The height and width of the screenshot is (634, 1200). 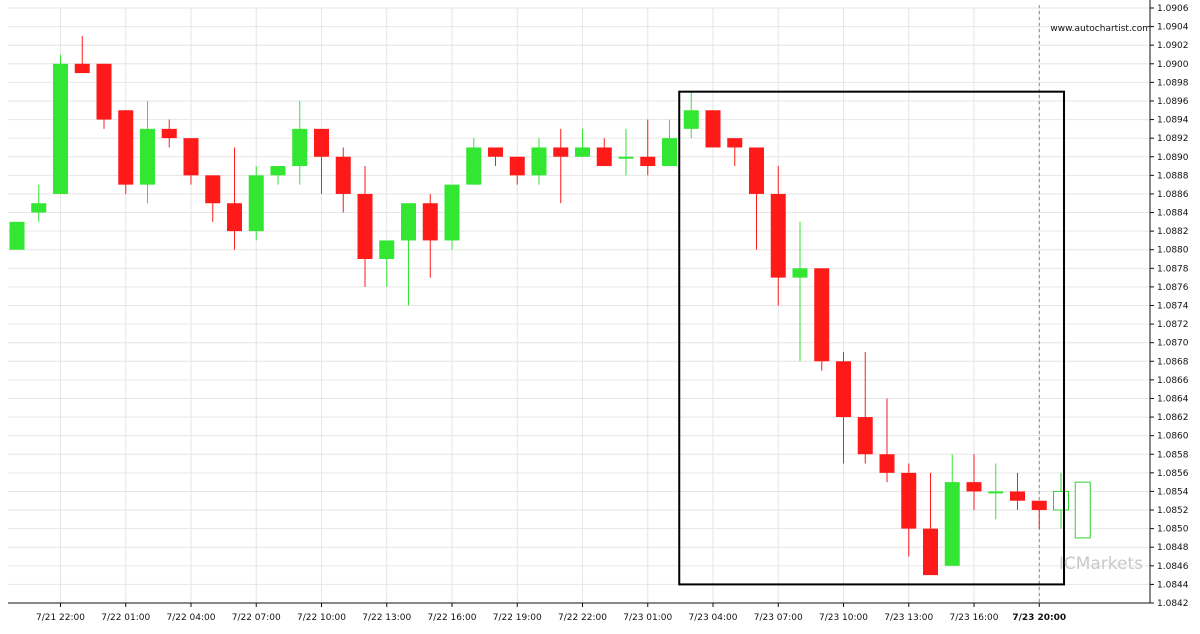 What do you see at coordinates (712, 618) in the screenshot?
I see `x-tick-label: 7/23 04:00` at bounding box center [712, 618].